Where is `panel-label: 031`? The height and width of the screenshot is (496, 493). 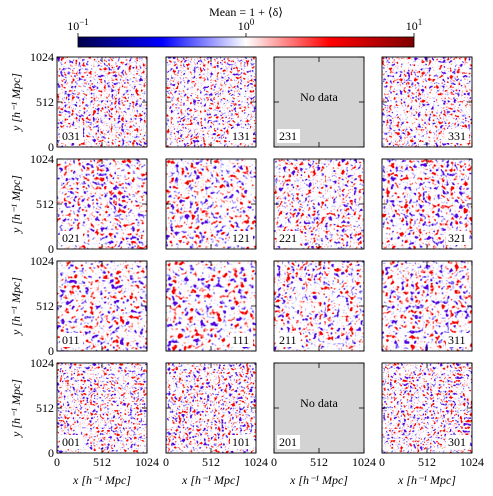
panel-label: 031 is located at coordinates (71, 136).